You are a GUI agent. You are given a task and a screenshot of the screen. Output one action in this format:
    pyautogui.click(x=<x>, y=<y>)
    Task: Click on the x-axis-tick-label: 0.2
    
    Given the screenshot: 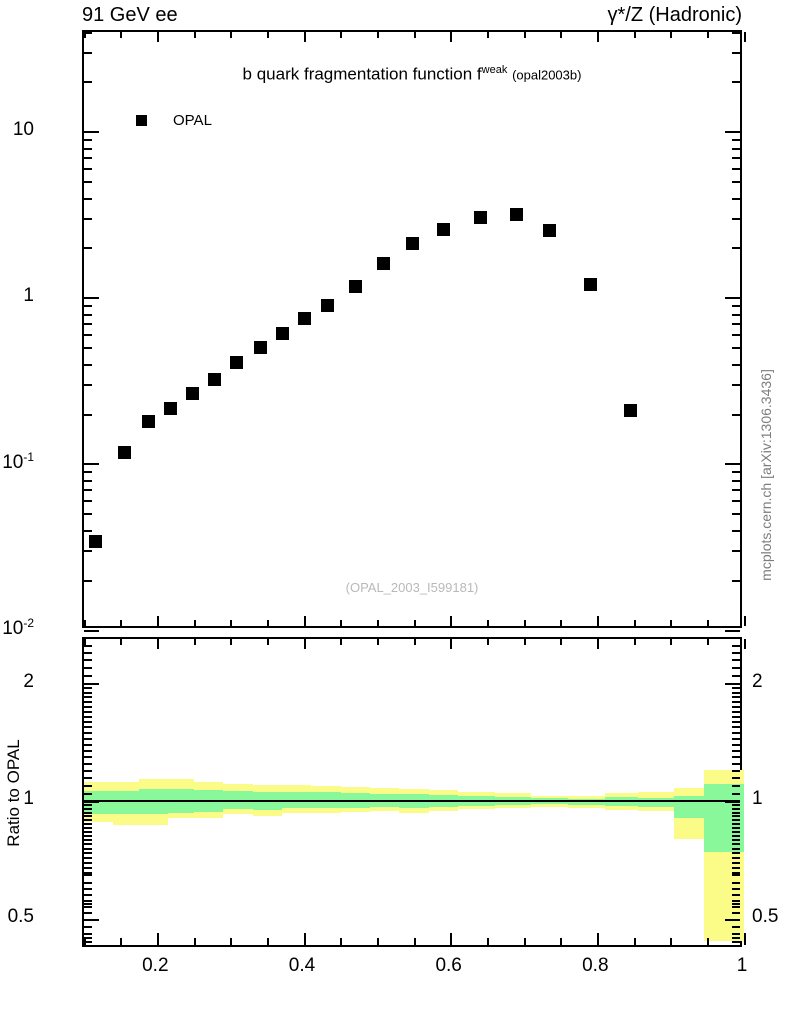 What is the action you would take?
    pyautogui.click(x=155, y=965)
    